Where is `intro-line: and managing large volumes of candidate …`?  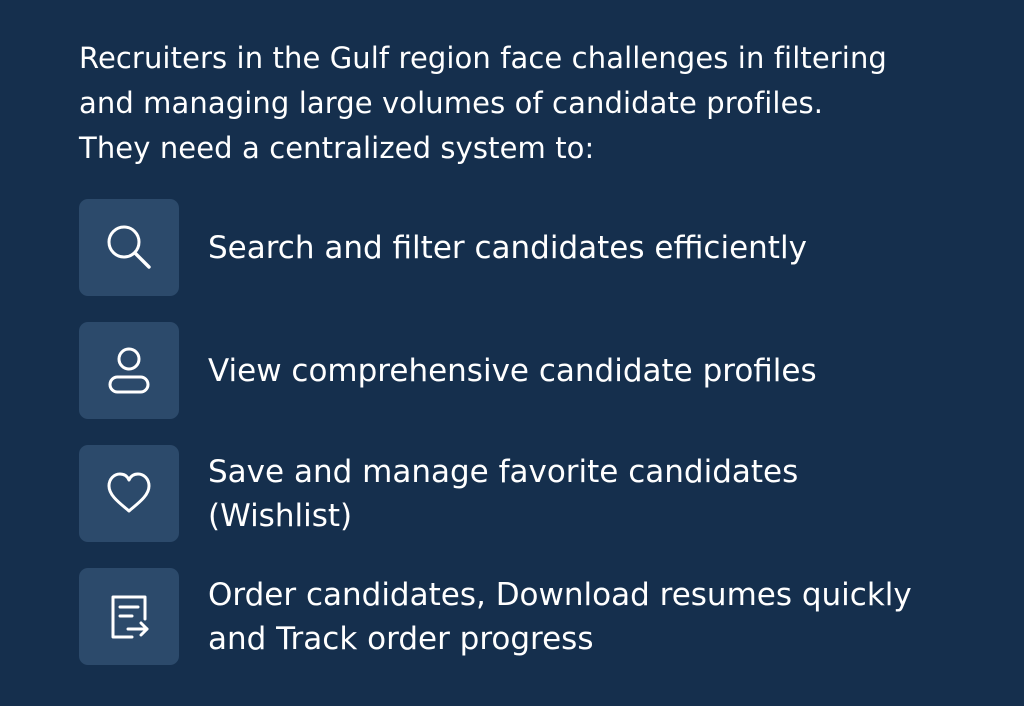 intro-line: and managing large volumes of candidate … is located at coordinates (451, 103).